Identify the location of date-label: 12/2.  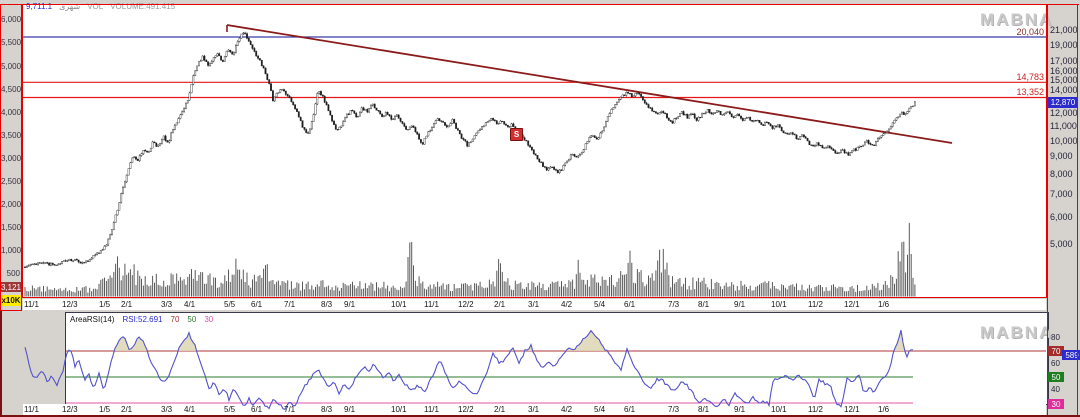
(466, 409).